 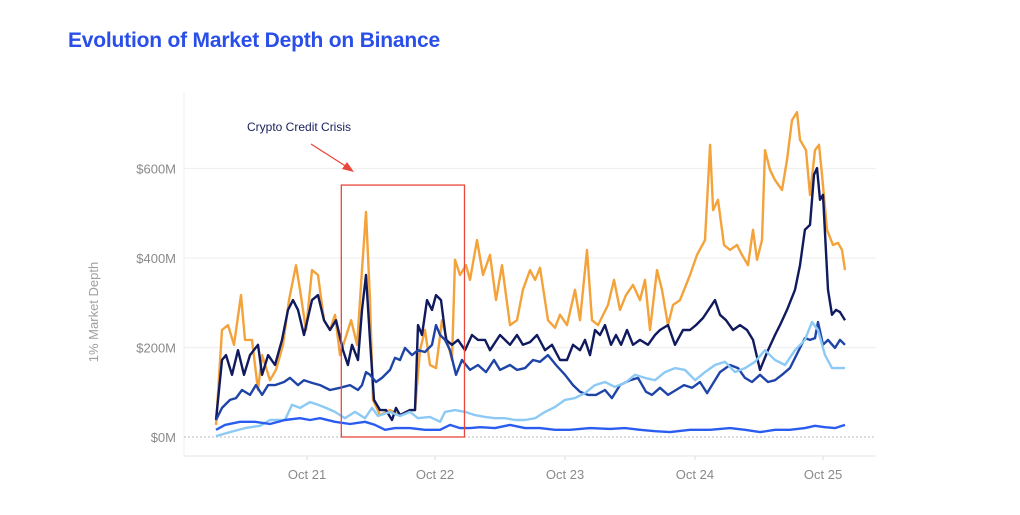 What do you see at coordinates (348, 167) in the screenshot?
I see `annotation-arrow-head-icon` at bounding box center [348, 167].